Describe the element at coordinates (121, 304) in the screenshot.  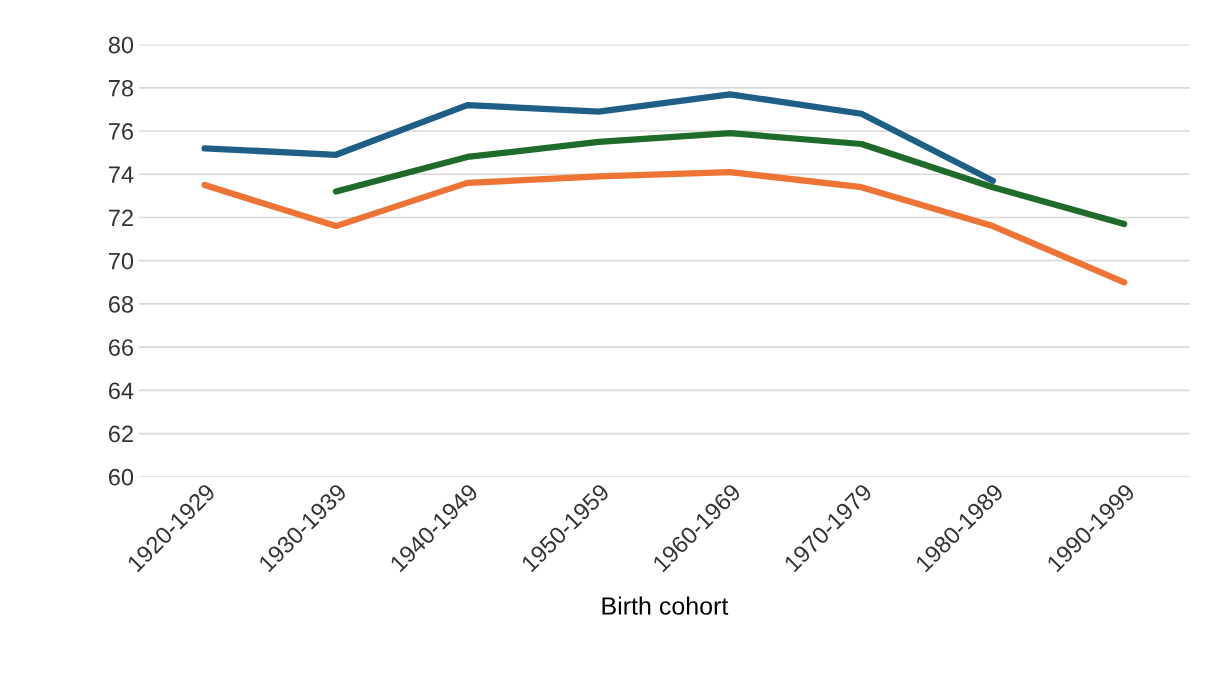
I see `y-tick-label: 68` at that location.